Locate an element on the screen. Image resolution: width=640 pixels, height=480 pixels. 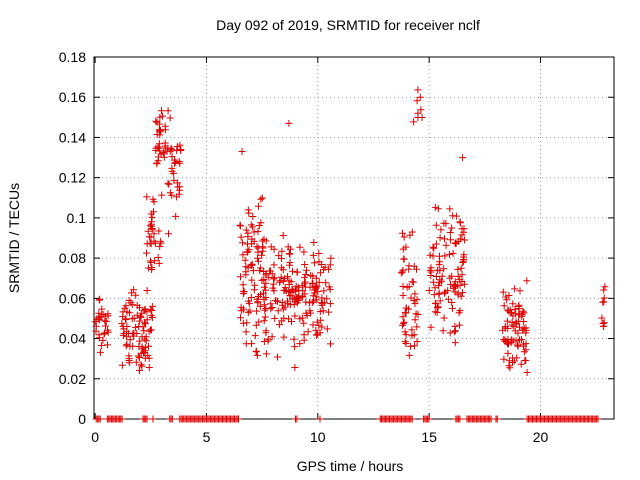
x-axis-label: GPS time / hours is located at coordinates (350, 466).